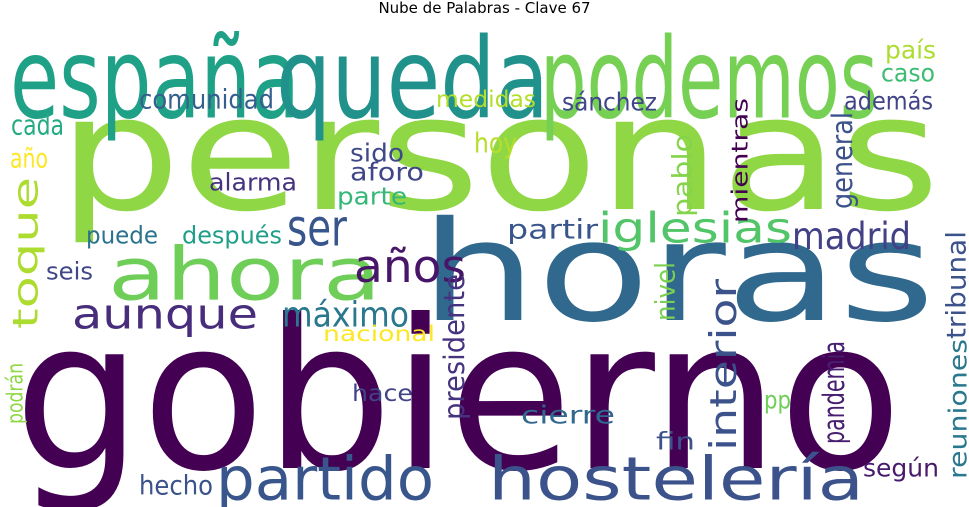 The image size is (969, 507). Describe the element at coordinates (484, 8) in the screenshot. I see `page-title: Nube de Palabras - Clave 67` at that location.